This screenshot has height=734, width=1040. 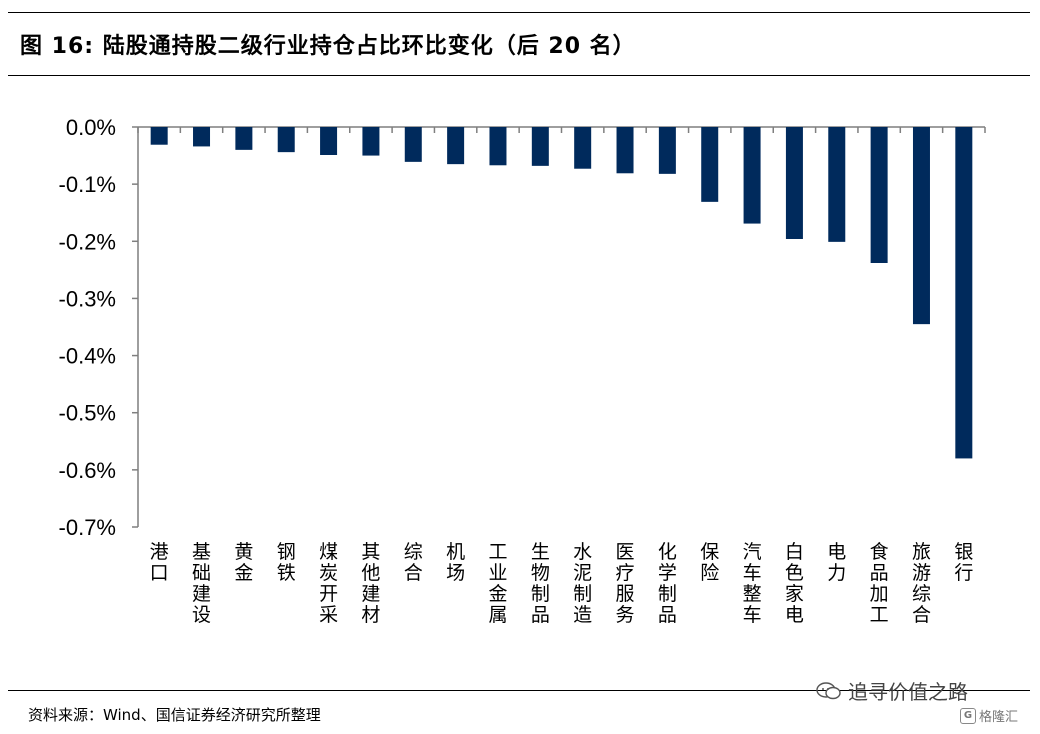 What do you see at coordinates (87, 356) in the screenshot?
I see `y-tick-label: -0.4%` at bounding box center [87, 356].